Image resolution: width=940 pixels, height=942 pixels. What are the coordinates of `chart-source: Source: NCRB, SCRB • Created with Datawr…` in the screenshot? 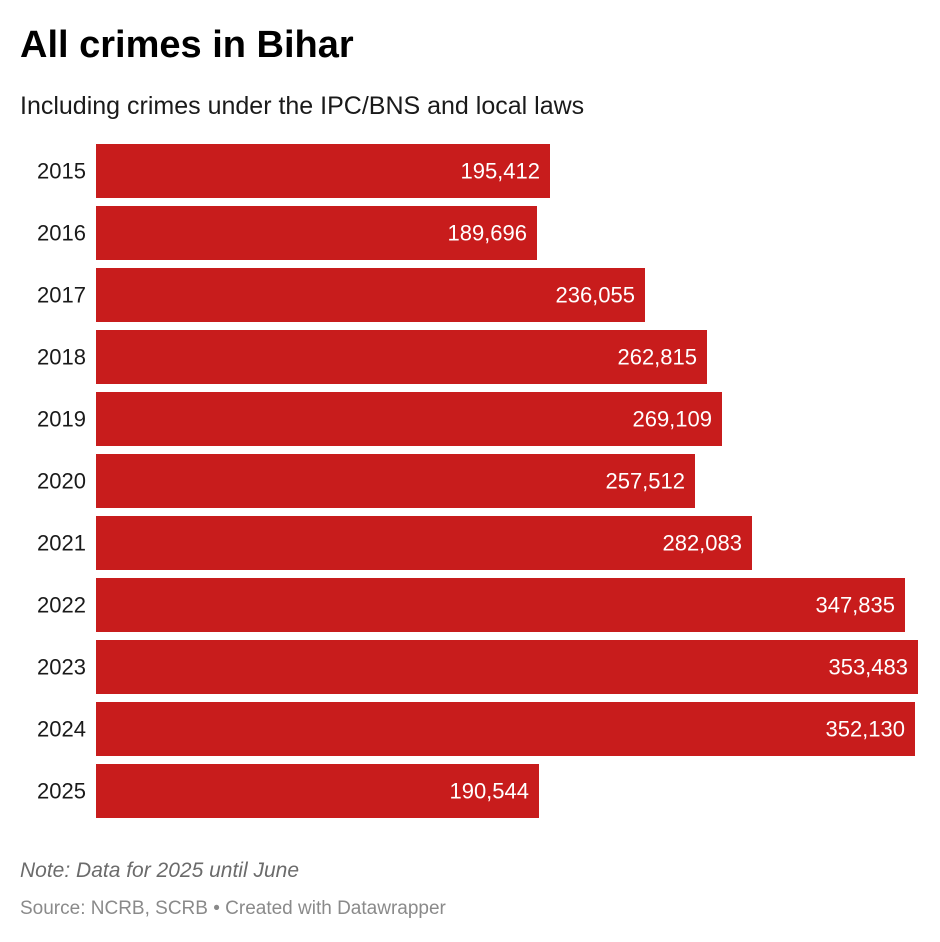 It's located at (233, 908).